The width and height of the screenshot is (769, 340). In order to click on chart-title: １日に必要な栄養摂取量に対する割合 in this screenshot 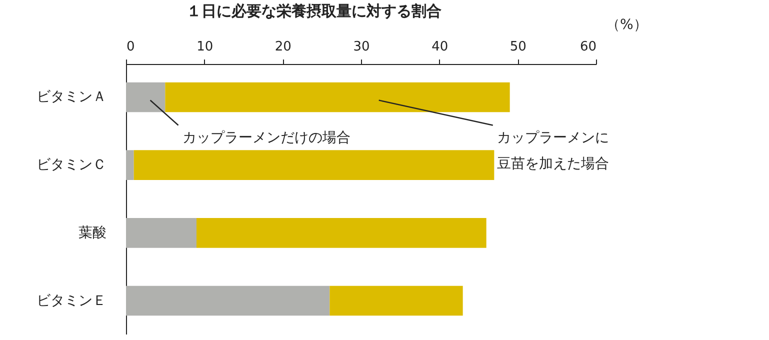, I will do `click(314, 11)`.